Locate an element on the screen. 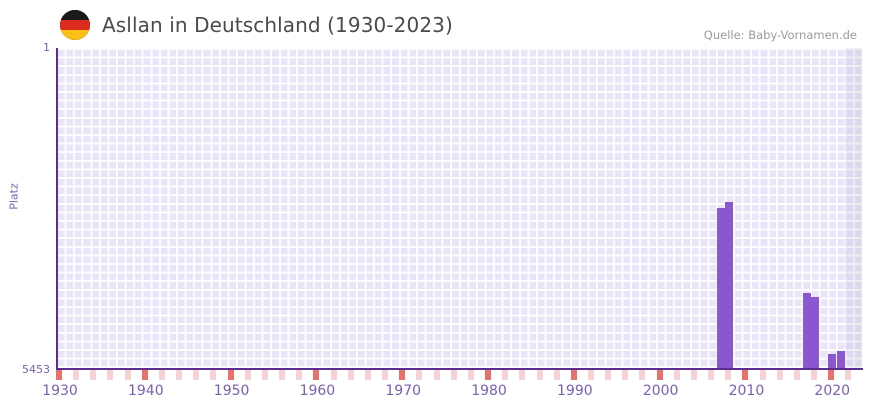 The height and width of the screenshot is (412, 873). x-axis-label-1940: 1940 is located at coordinates (145, 391).